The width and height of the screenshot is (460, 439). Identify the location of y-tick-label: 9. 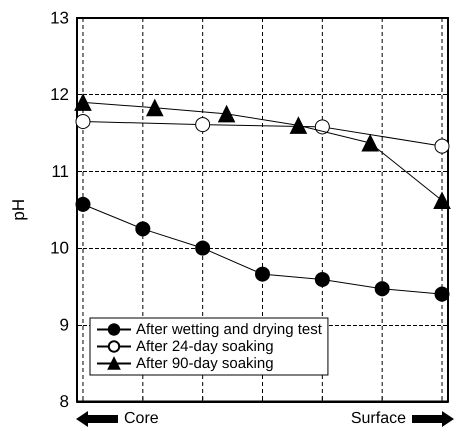
(64, 324).